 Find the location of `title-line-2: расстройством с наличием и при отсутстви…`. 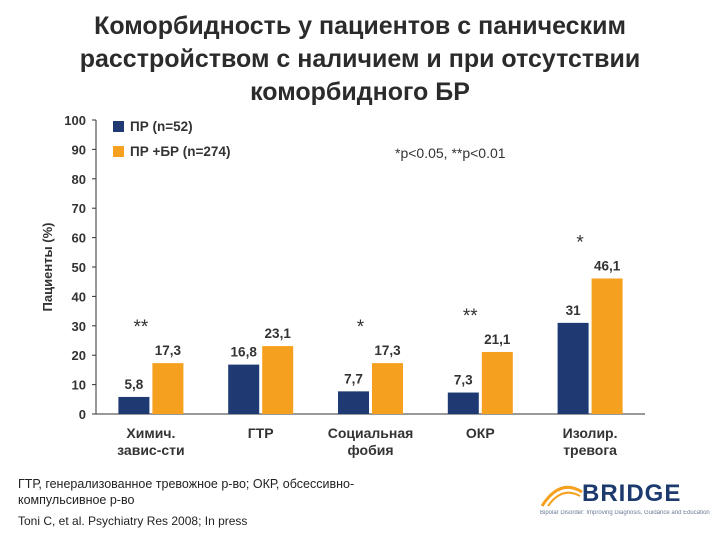

title-line-2: расстройством с наличием и при отсутстви… is located at coordinates (360, 59).